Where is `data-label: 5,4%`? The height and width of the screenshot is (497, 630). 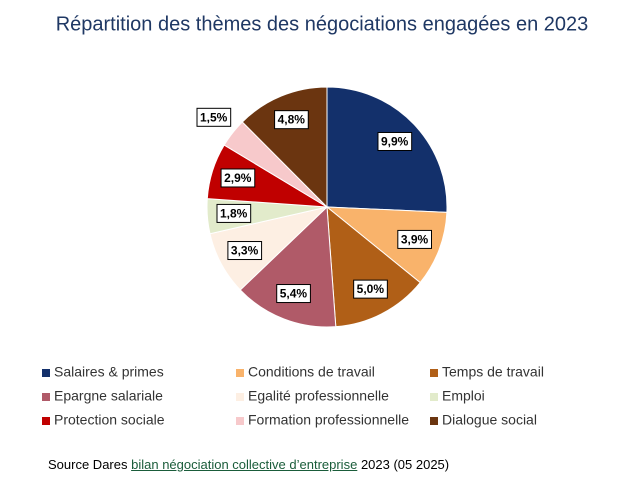 data-label: 5,4% is located at coordinates (294, 294).